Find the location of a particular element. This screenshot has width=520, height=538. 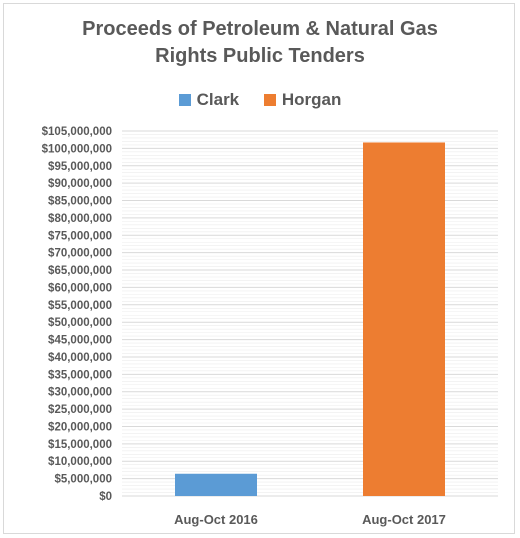

chart-title-line-1: Proceeds of Petroleum & Natural Gas is located at coordinates (260, 29).